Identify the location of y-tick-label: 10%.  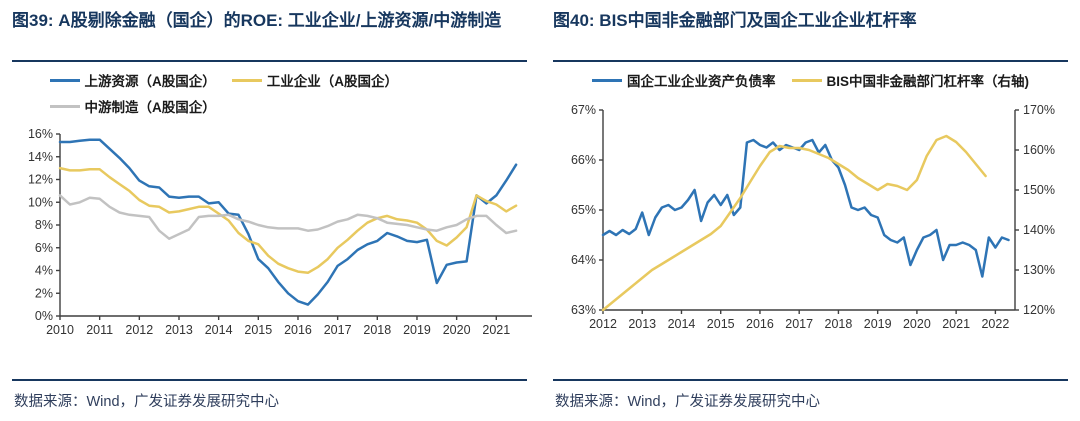
(40, 202).